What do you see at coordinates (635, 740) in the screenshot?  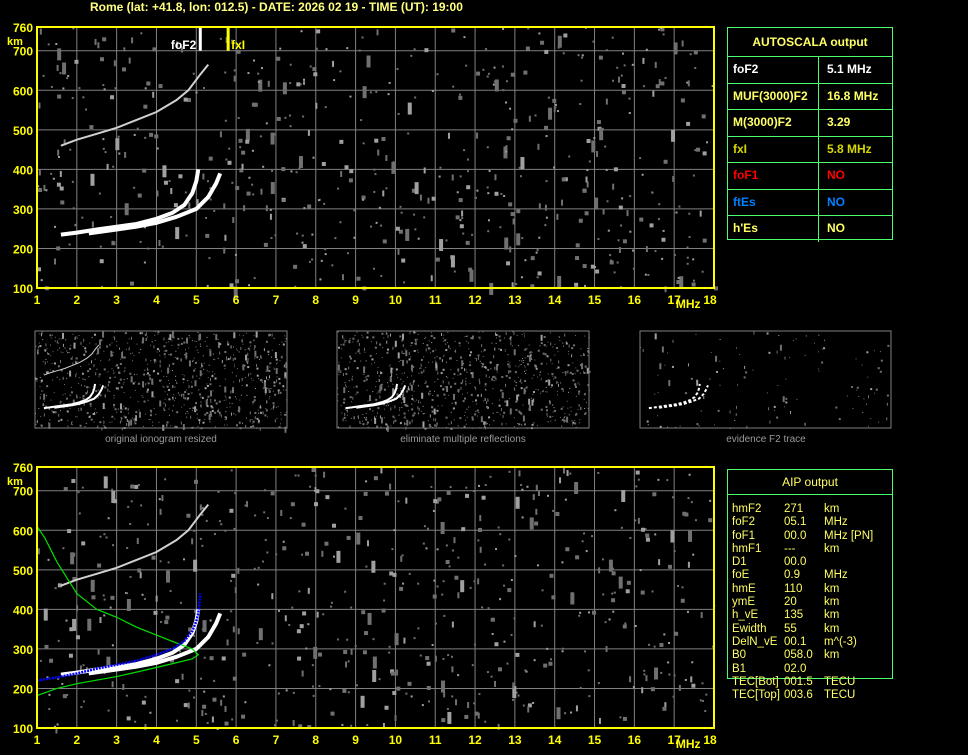 I see `x-tick-label: 16` at bounding box center [635, 740].